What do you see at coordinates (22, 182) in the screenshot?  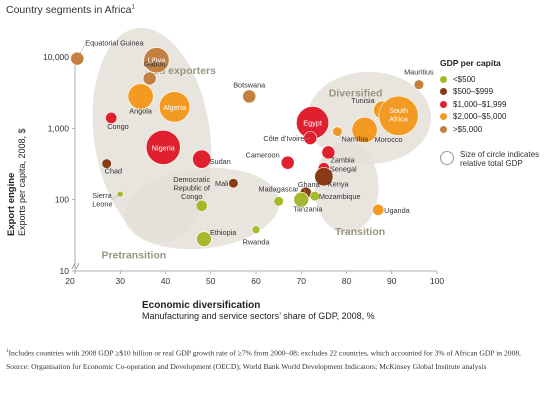 I see `y-axis-subtitle: Exports per capita, 2008, $` at bounding box center [22, 182].